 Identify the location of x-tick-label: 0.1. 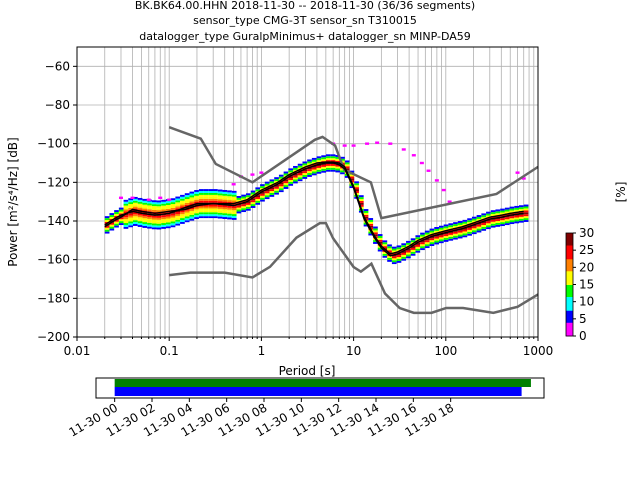
(169, 351).